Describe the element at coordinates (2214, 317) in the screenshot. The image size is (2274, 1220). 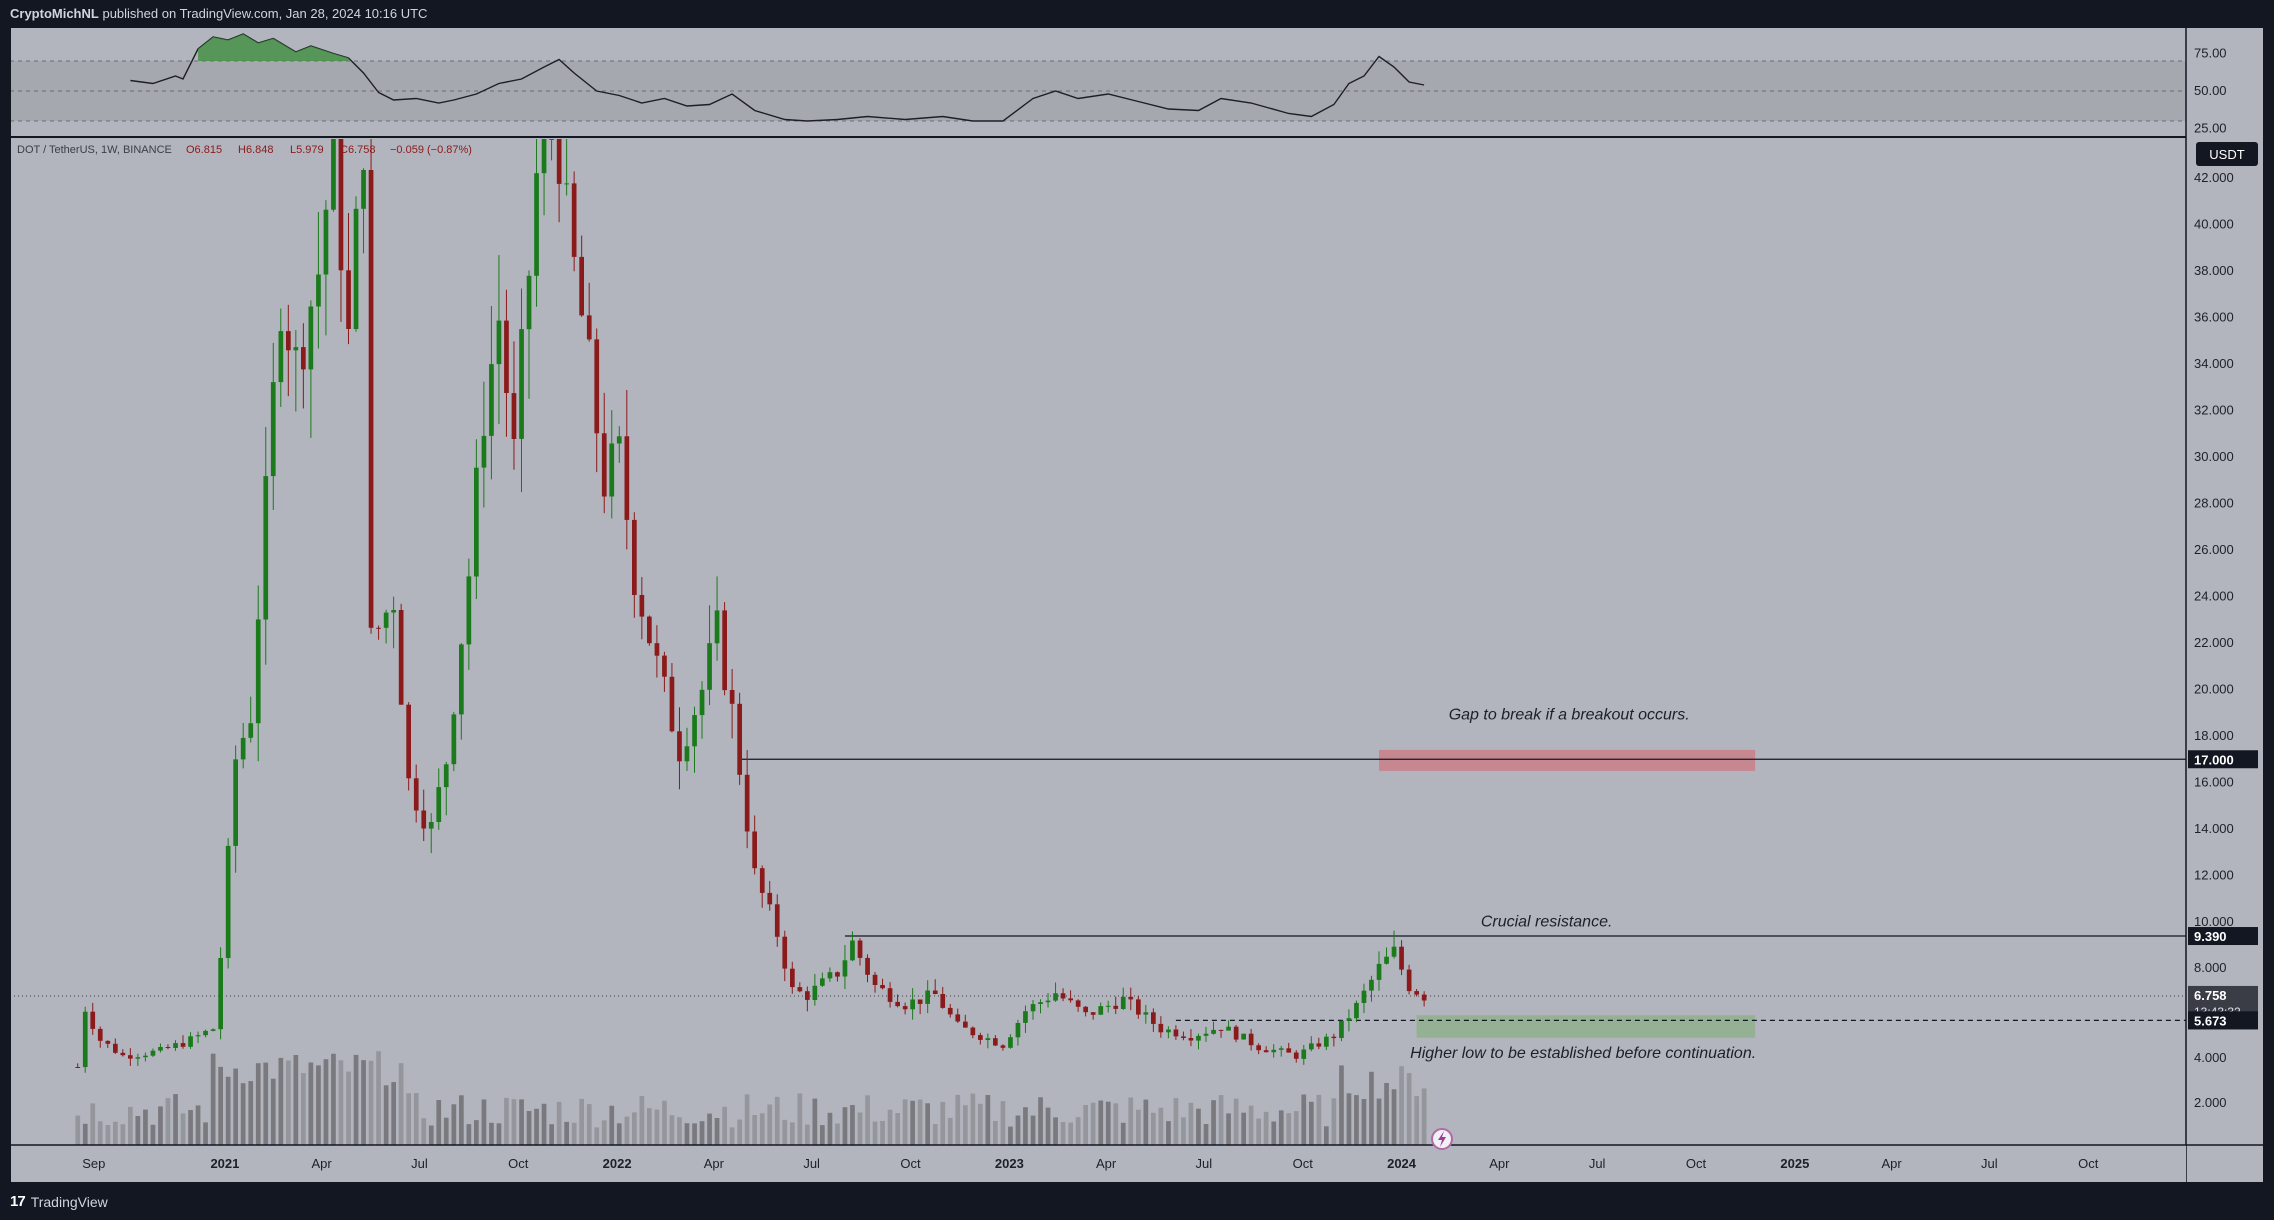
I see `price-tick-label: 36.000` at that location.